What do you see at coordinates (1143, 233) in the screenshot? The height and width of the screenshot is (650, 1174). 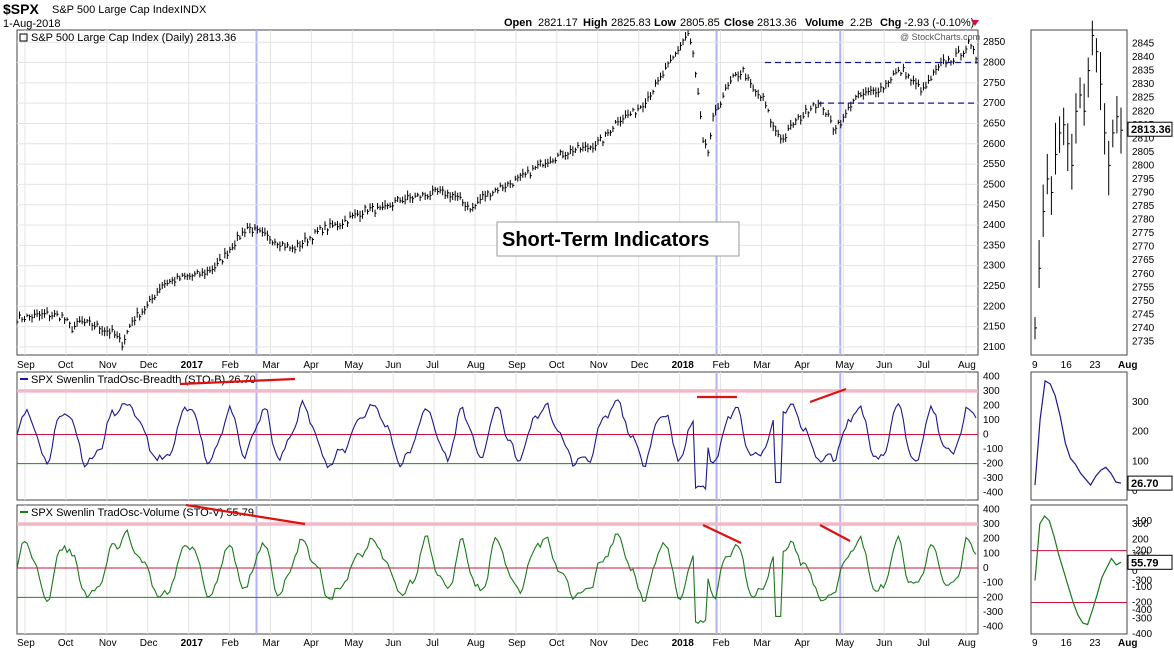 I see `side-price-y-tick: 2775` at bounding box center [1143, 233].